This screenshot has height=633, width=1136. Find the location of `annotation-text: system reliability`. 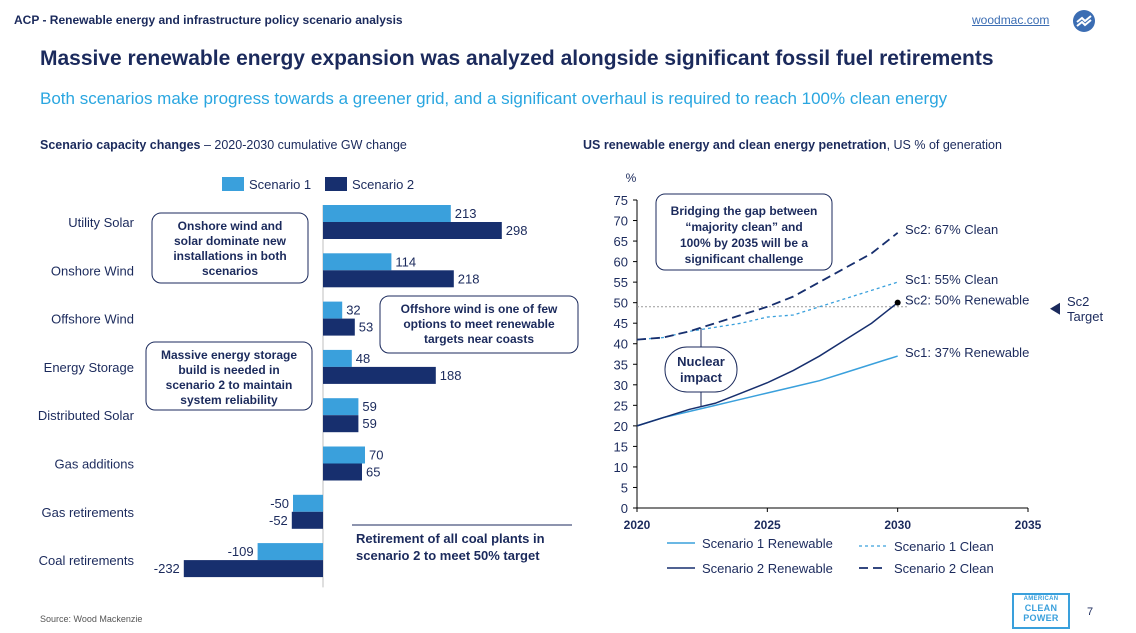

annotation-text: system reliability is located at coordinates (229, 400).